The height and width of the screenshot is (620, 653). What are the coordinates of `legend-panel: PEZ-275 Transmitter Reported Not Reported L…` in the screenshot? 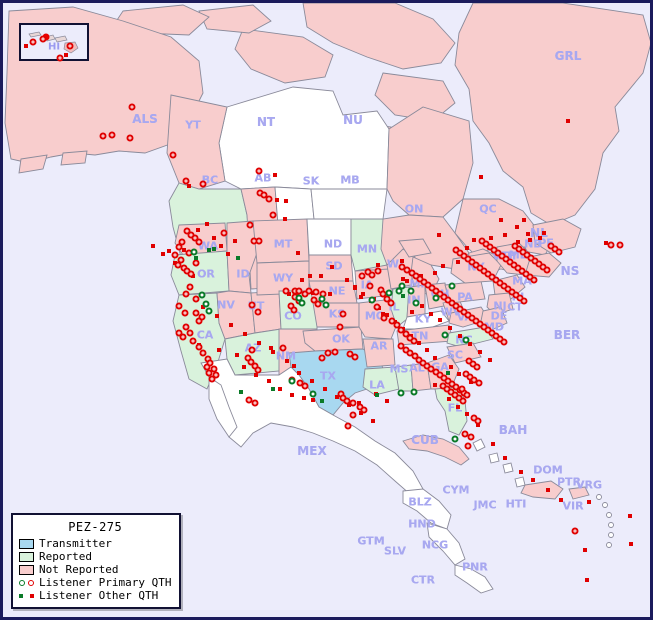 It's located at (96, 561).